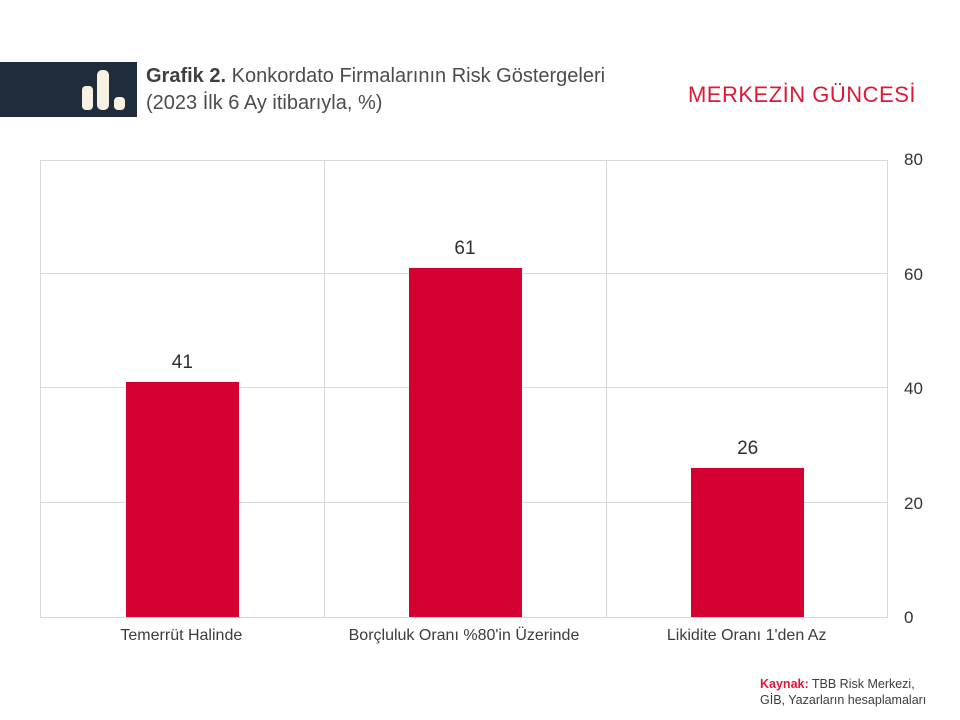 The image size is (960, 720). I want to click on bar-value-3: 26, so click(748, 449).